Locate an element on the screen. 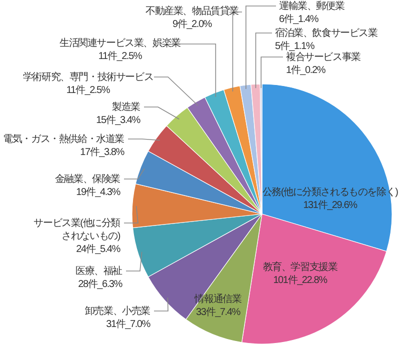  slice-label: 学術研究、専門・技術サービス is located at coordinates (88, 77).